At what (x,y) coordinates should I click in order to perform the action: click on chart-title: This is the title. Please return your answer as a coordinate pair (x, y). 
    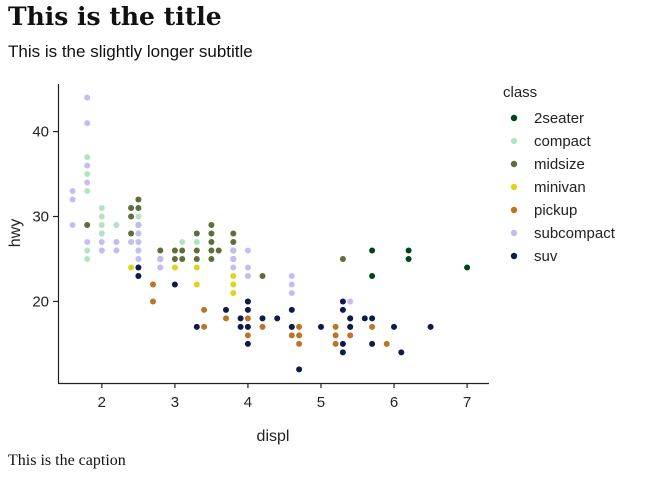
    Looking at the image, I should click on (115, 16).